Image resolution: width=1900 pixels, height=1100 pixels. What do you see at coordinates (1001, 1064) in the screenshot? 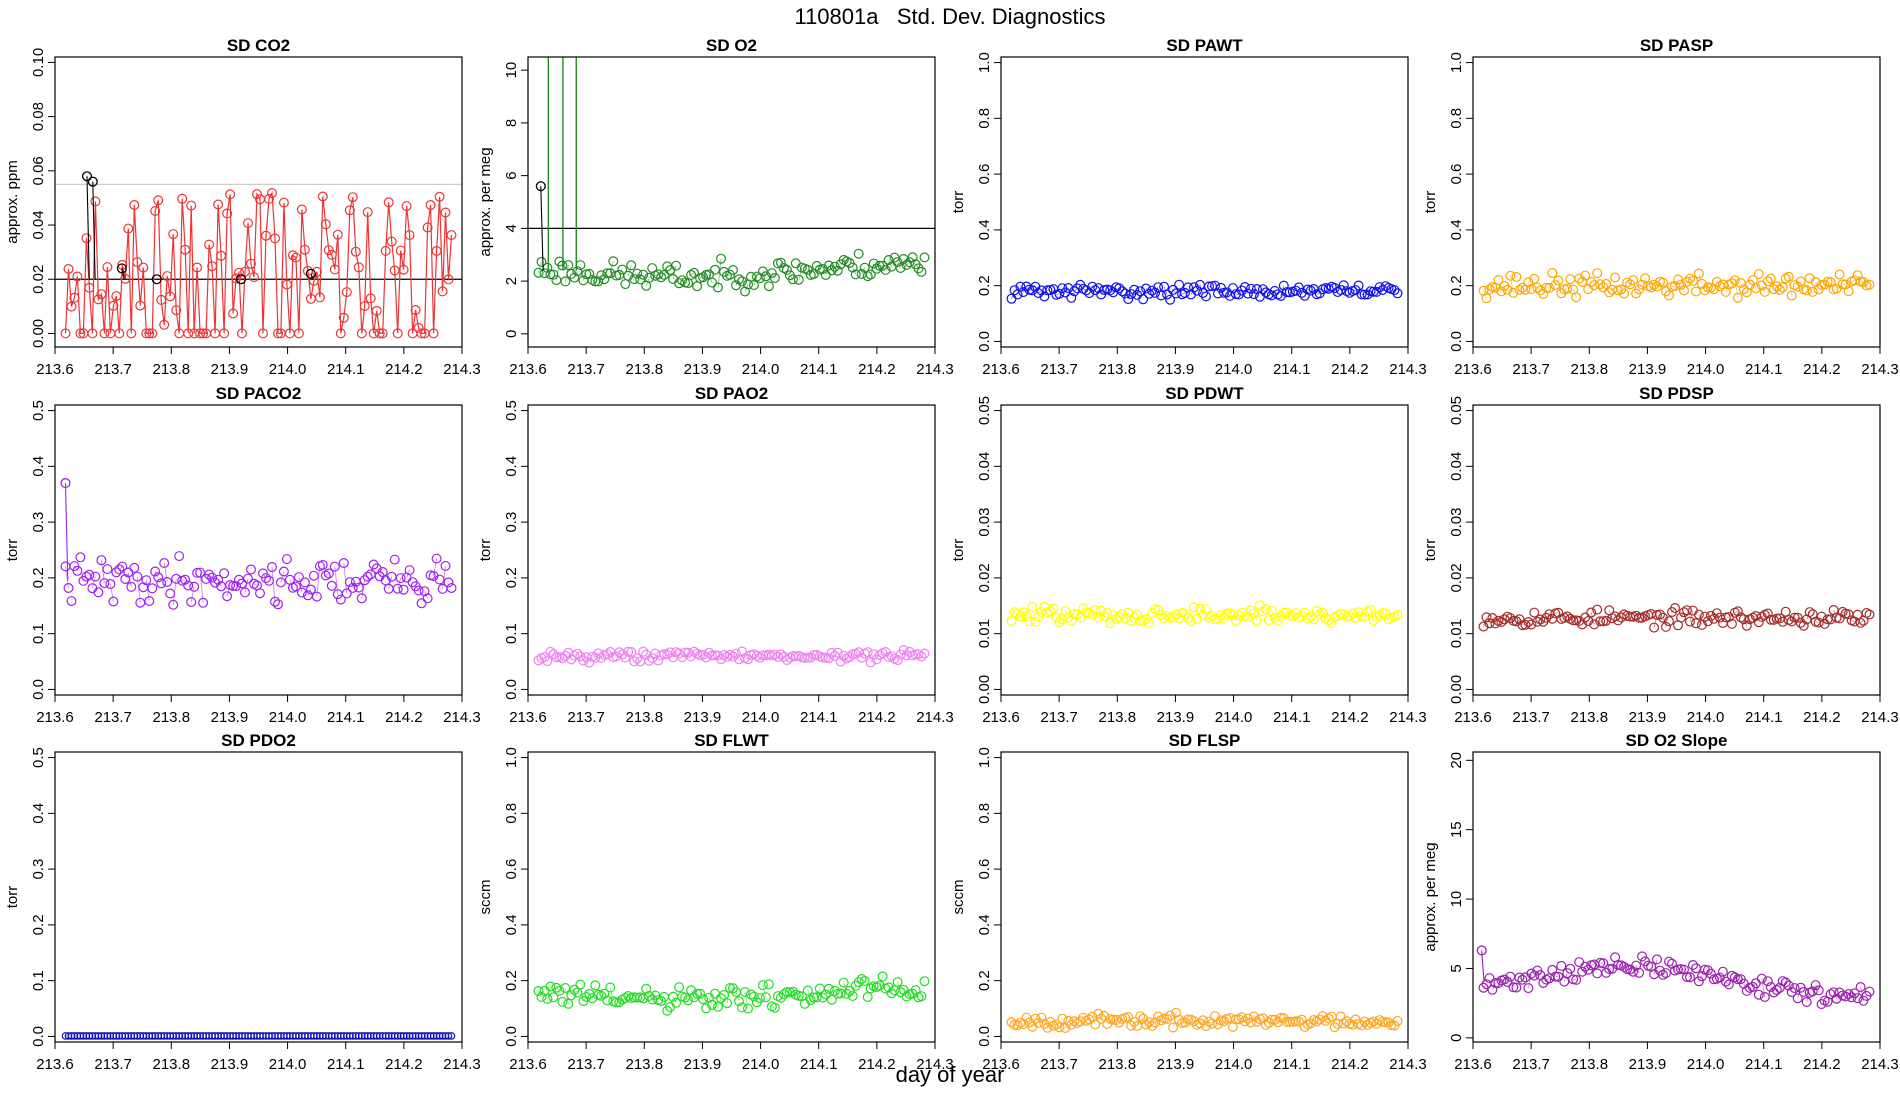
I see `x-tick-label-sd-flsp: 213.6` at bounding box center [1001, 1064].